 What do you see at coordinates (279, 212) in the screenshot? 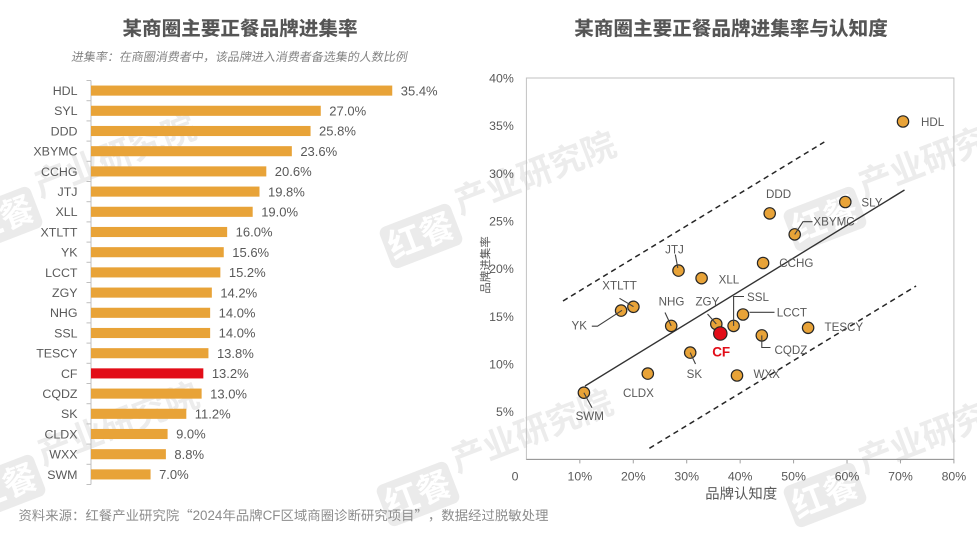
I see `svg-text: 19.0%` at bounding box center [279, 212].